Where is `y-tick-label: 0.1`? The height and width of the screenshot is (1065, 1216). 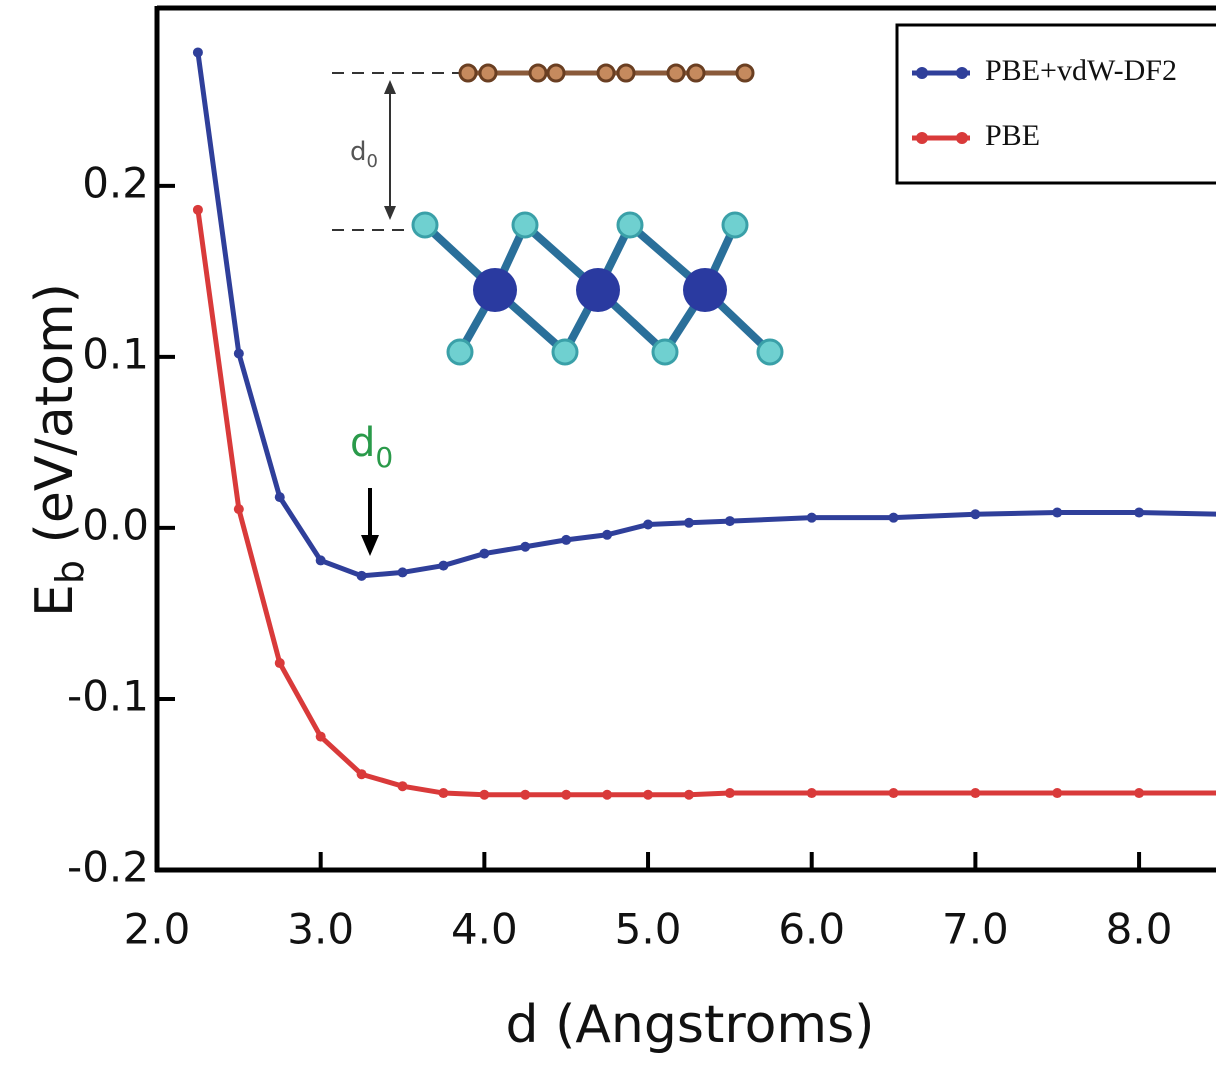 y-tick-label: 0.1 is located at coordinates (115, 353).